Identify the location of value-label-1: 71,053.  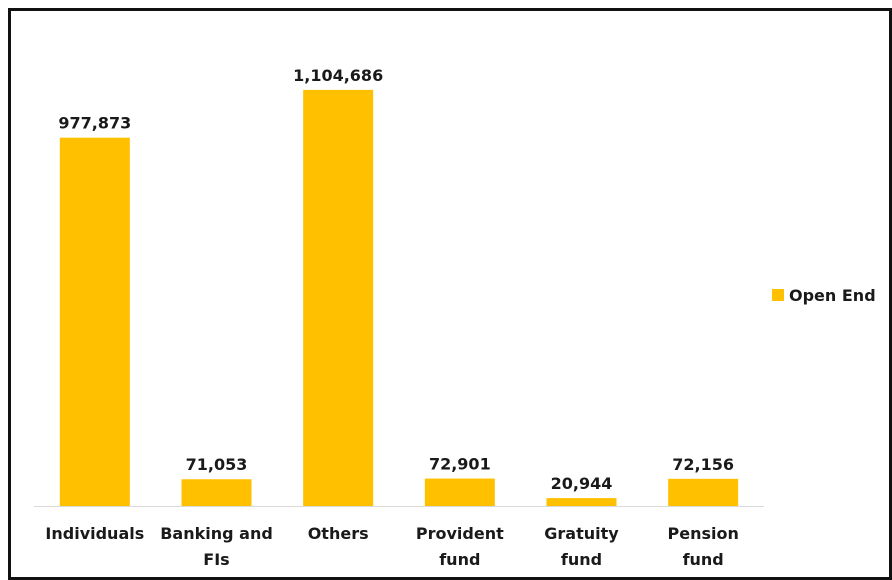
(217, 464).